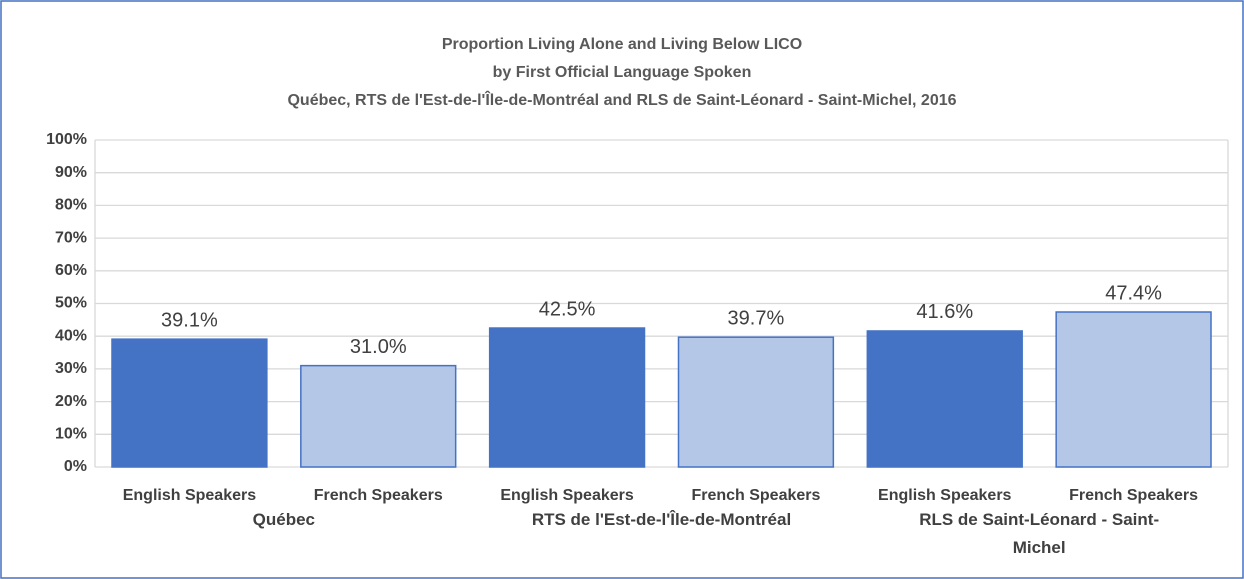  I want to click on y-tick-label: 80%, so click(71, 205).